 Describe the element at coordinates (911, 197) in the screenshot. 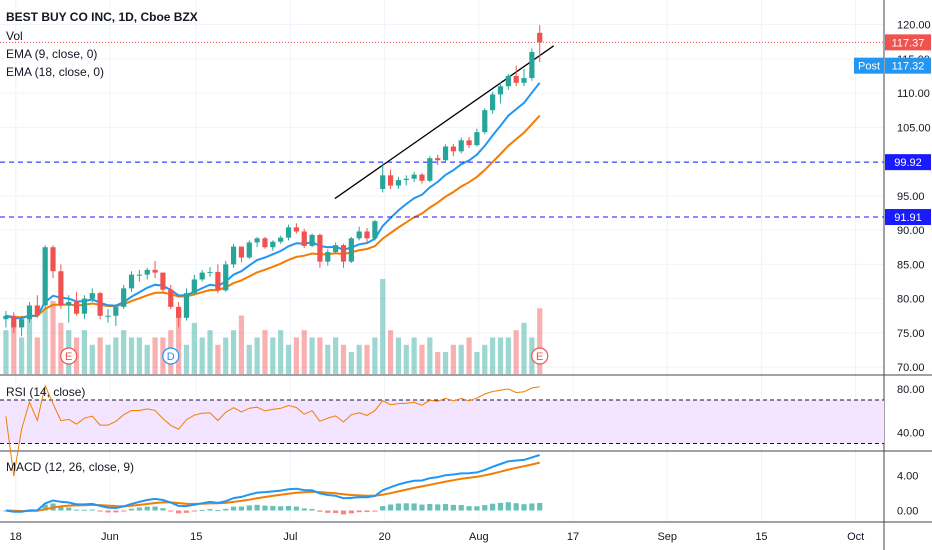

I see `price-tick-label: 95.00` at that location.